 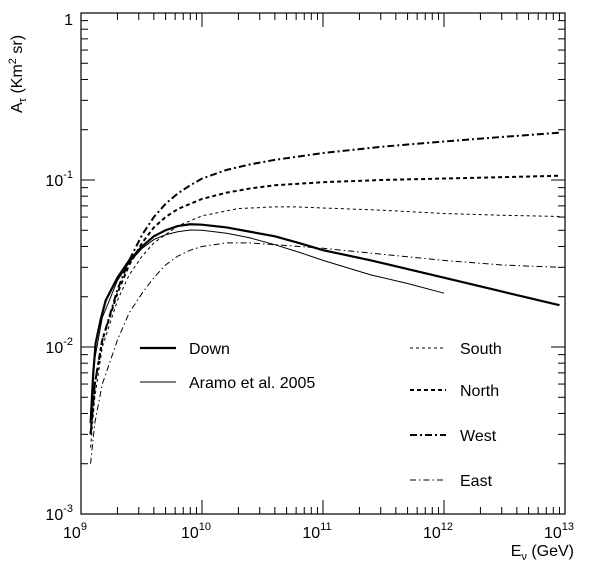 I want to click on x-axis-title: Eν (GeV), so click(x=542, y=552).